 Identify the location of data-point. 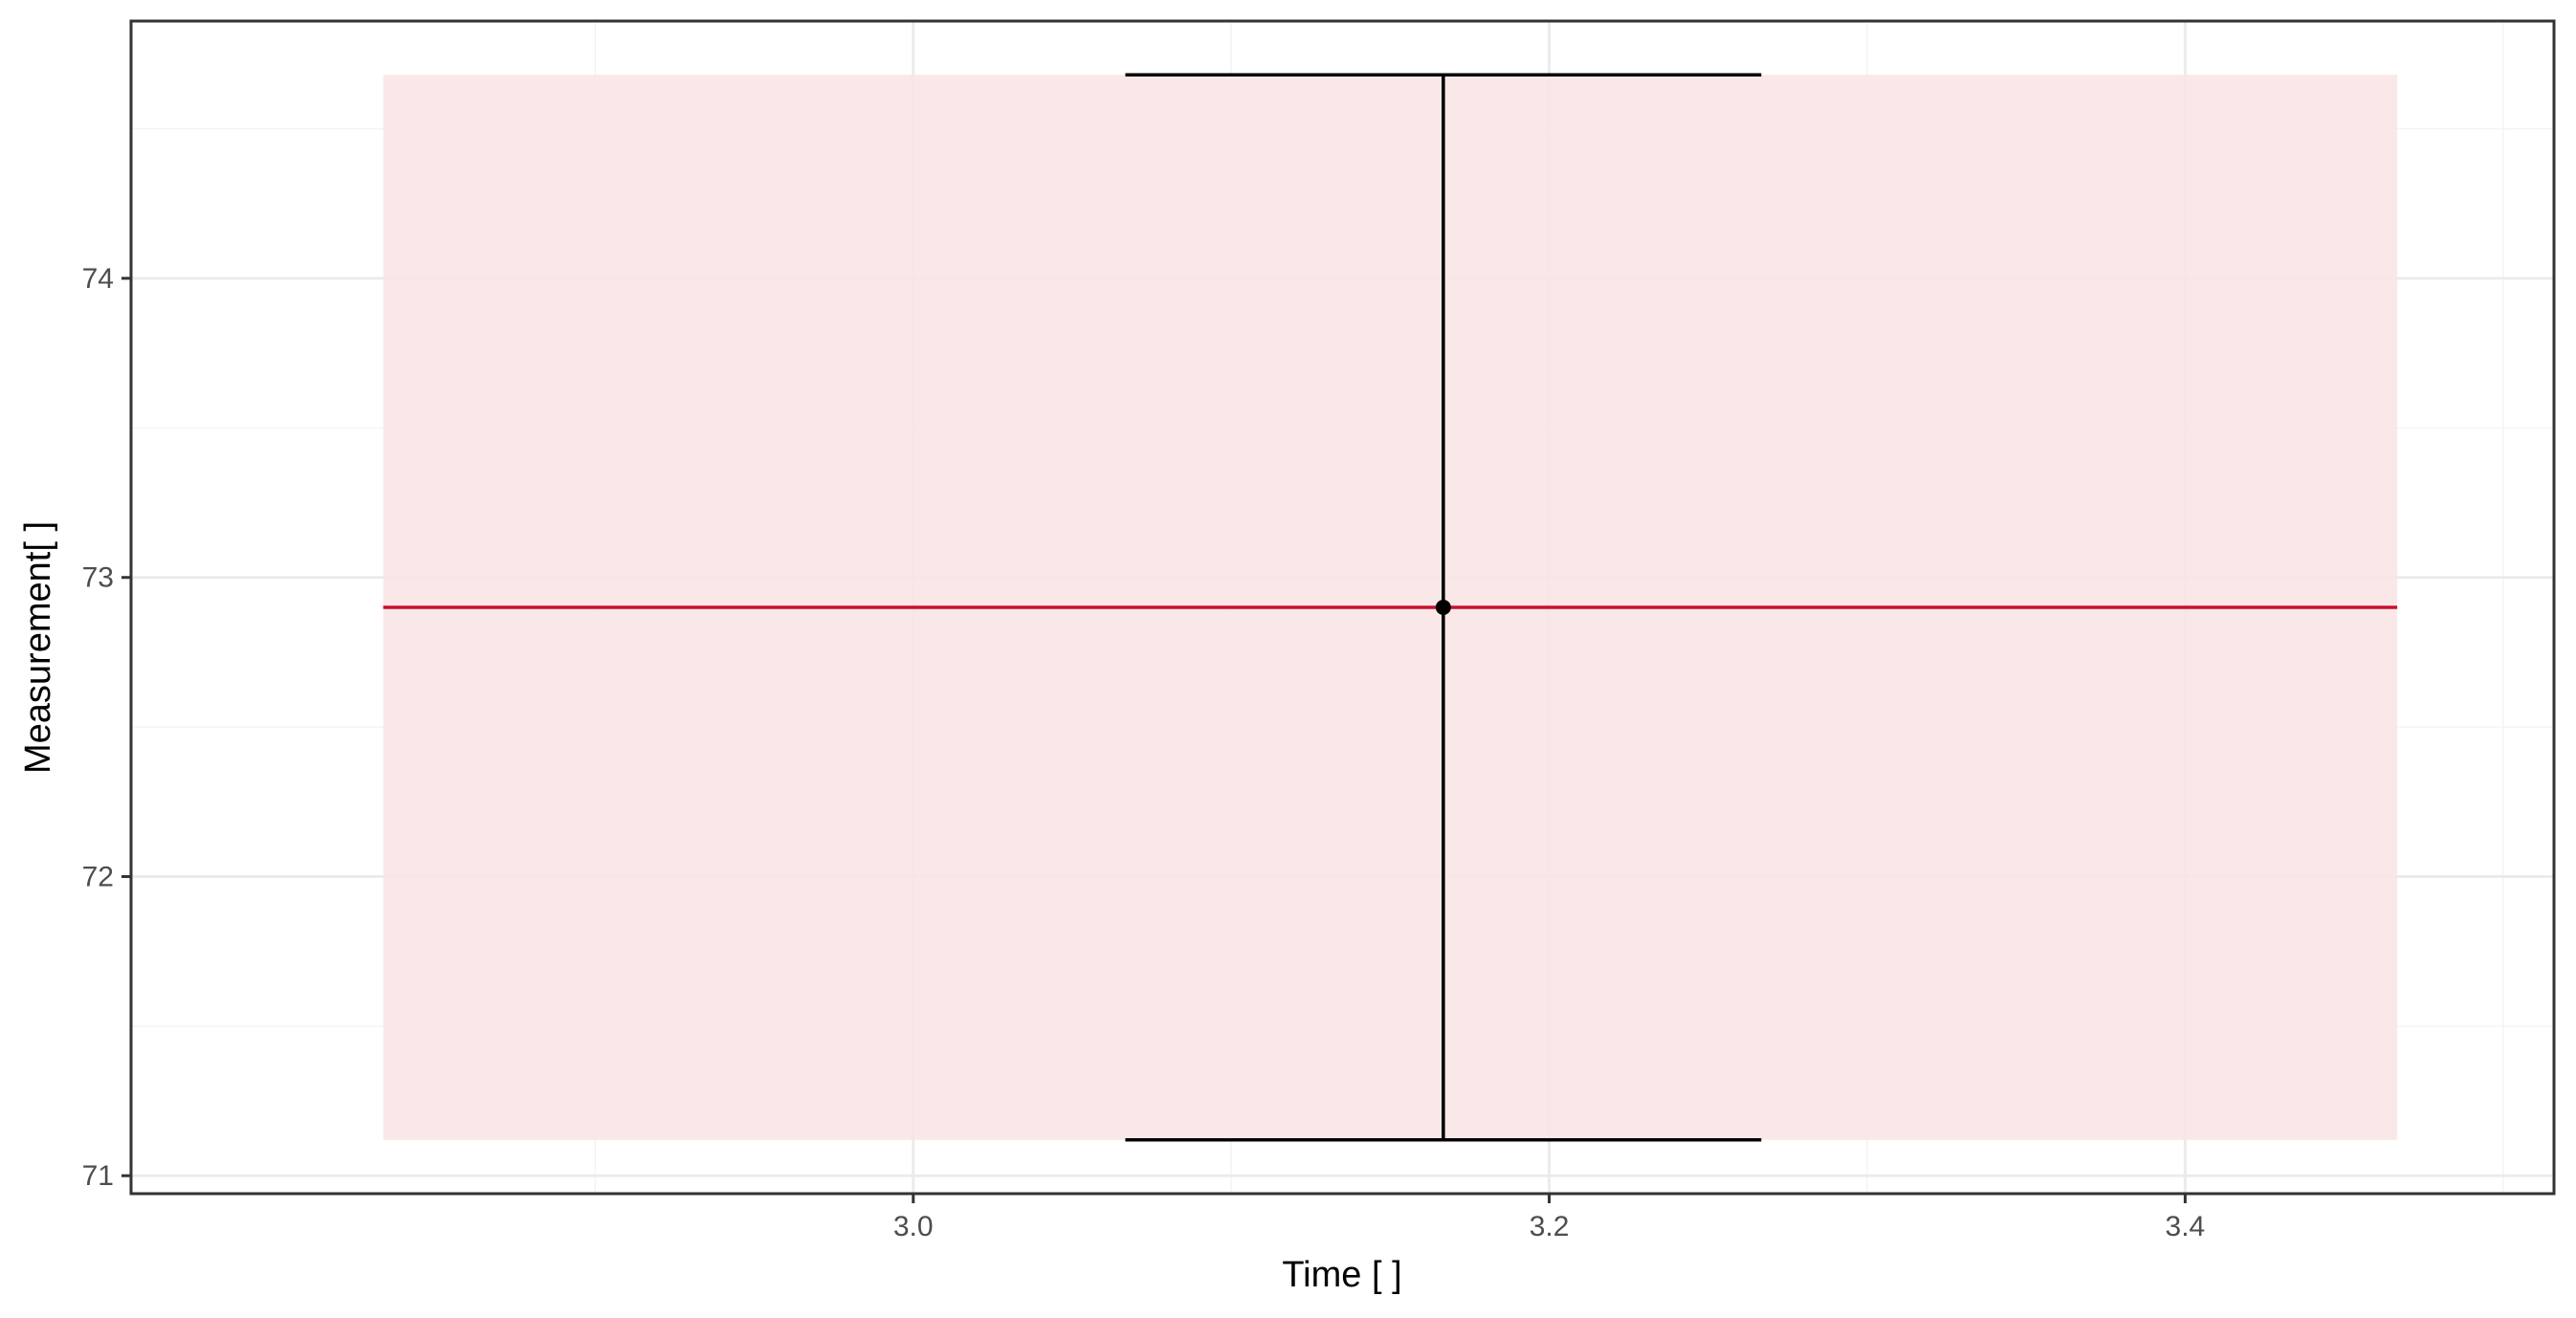
(1443, 607).